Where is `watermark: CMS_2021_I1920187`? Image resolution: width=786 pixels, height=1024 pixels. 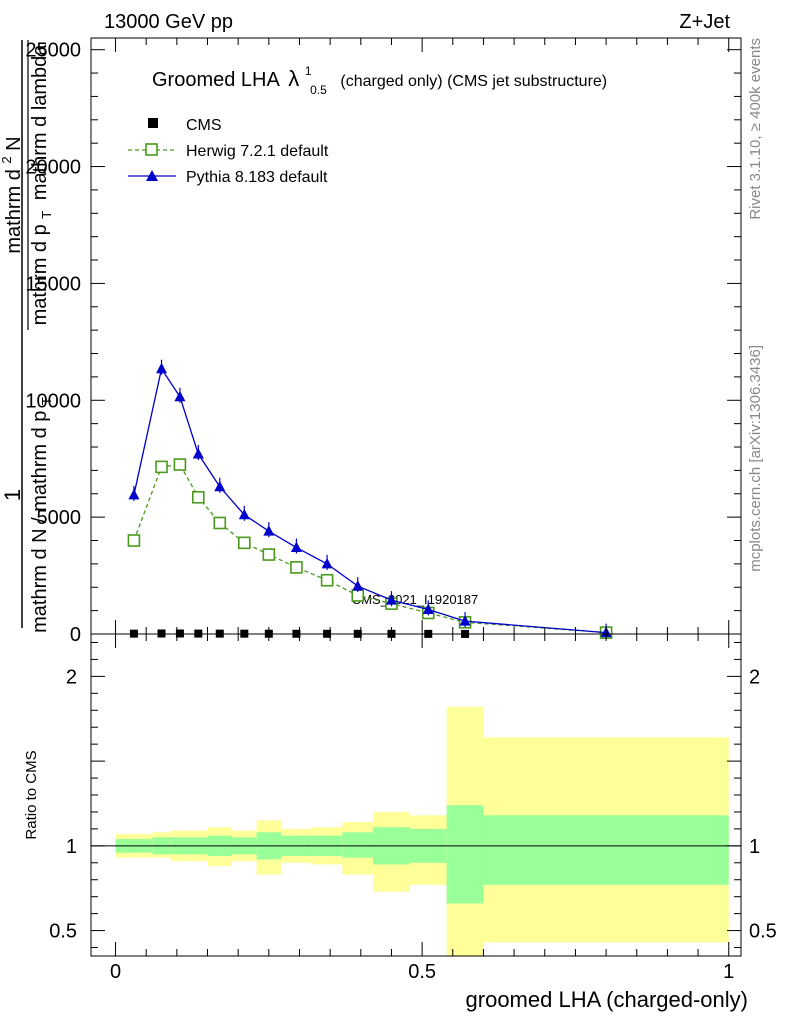
watermark: CMS_2021_I1920187 is located at coordinates (415, 599).